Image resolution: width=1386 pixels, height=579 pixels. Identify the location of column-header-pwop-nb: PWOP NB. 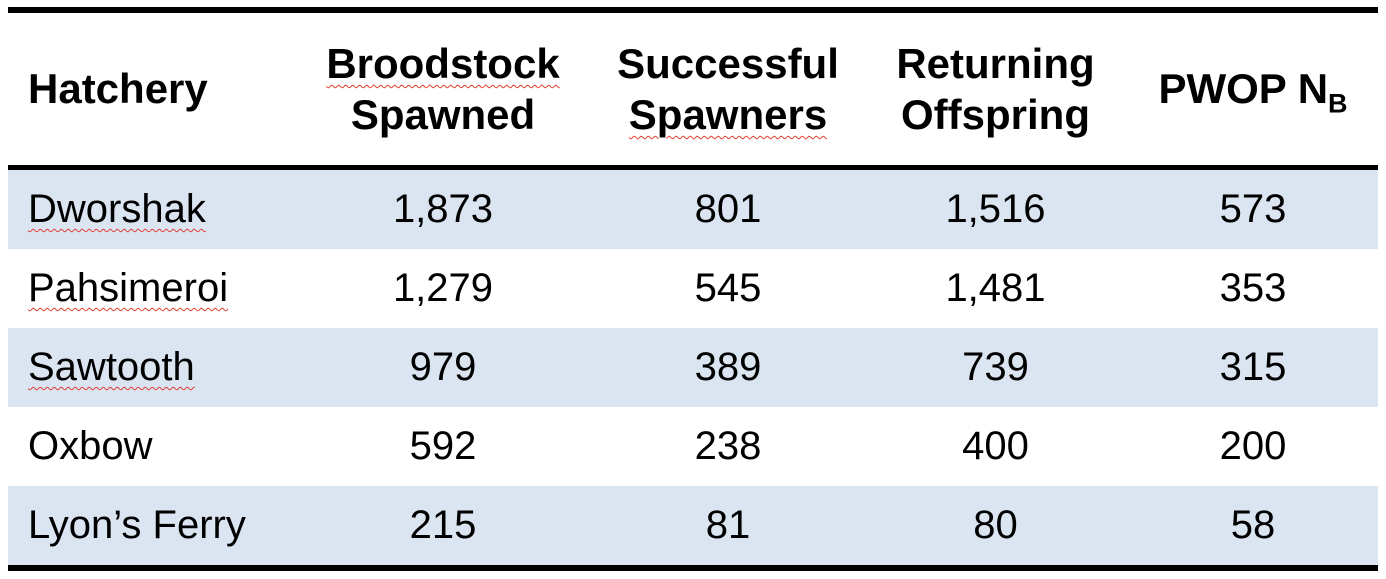
(1253, 90).